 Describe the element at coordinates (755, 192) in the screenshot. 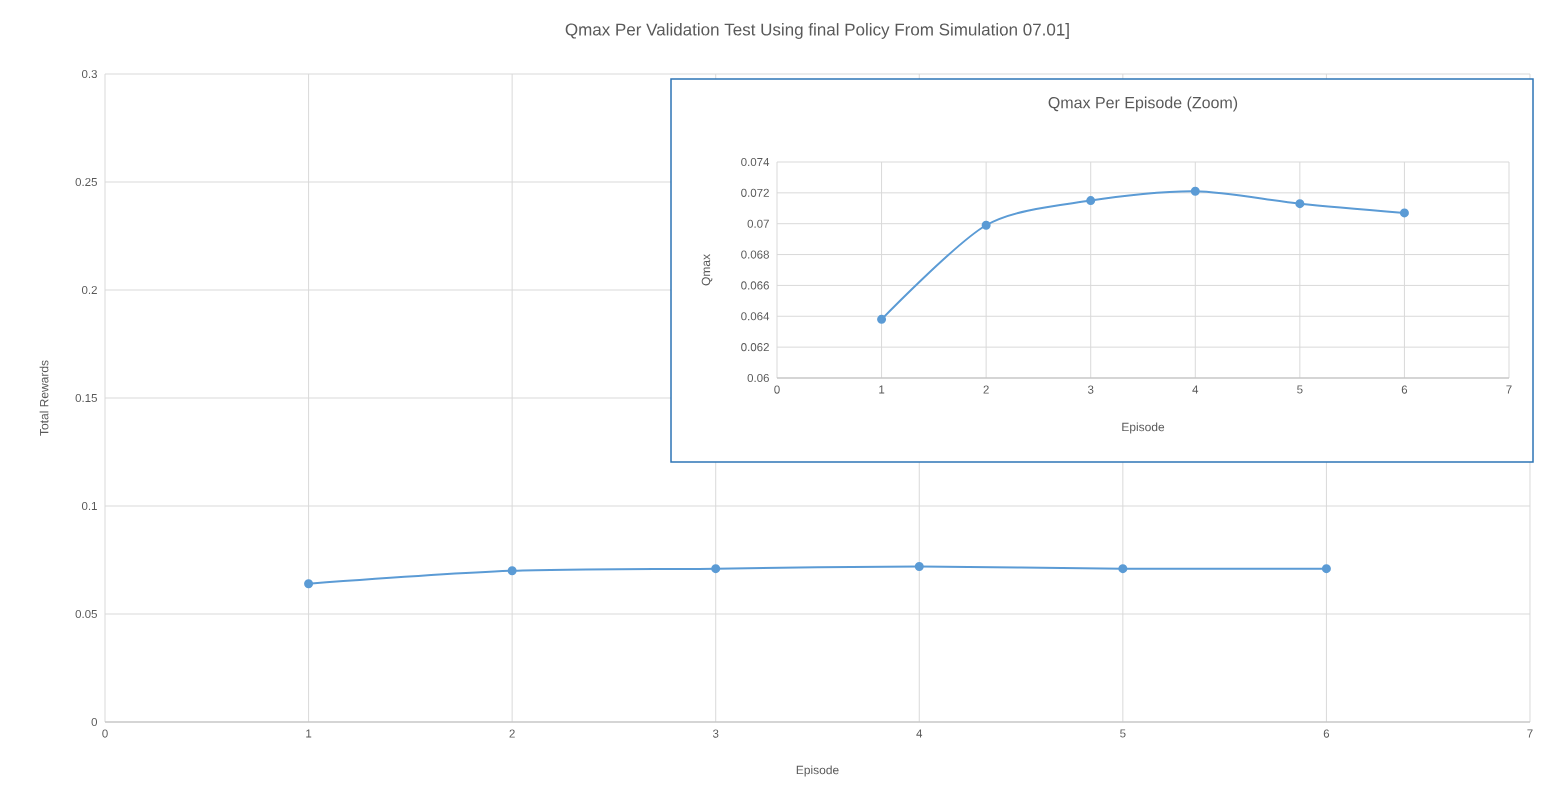

I see `y-tick-label: 0.072` at that location.